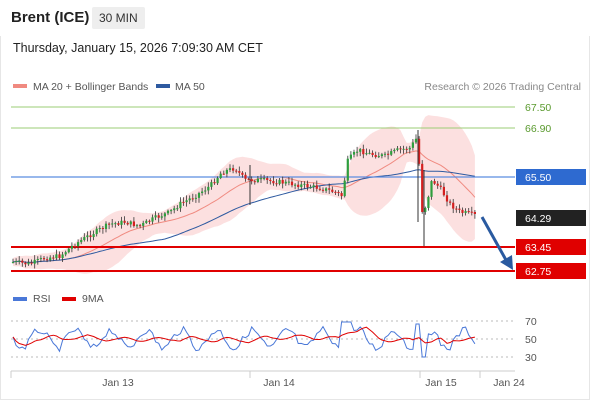 This screenshot has width=590, height=400. Describe the element at coordinates (93, 299) in the screenshot. I see `rsi-ma-legend-label: 9MA` at that location.